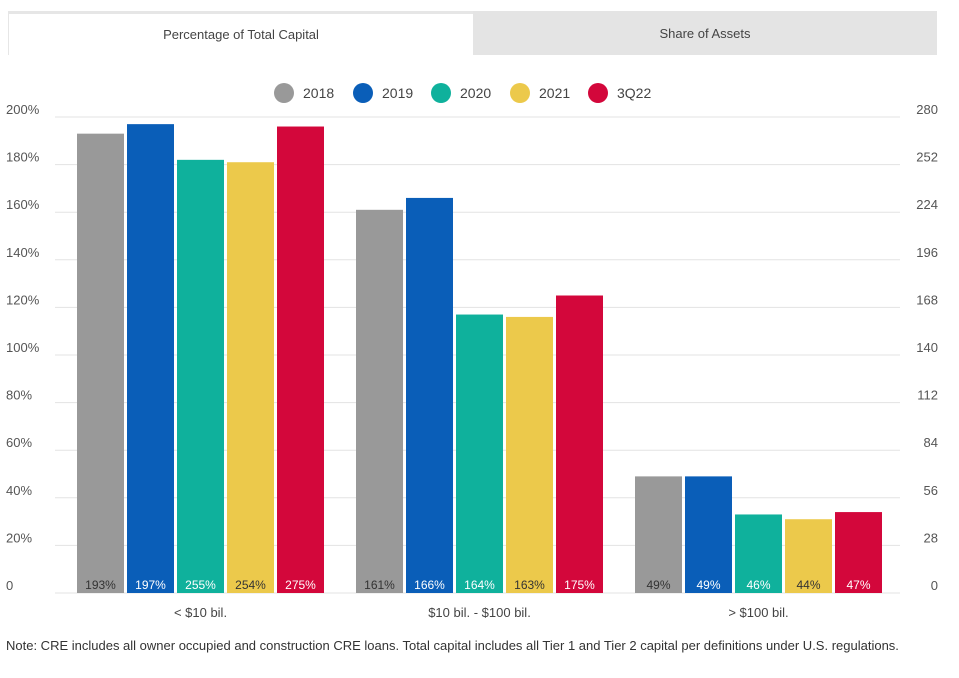  What do you see at coordinates (19, 490) in the screenshot?
I see `left-tick-label: 40%` at bounding box center [19, 490].